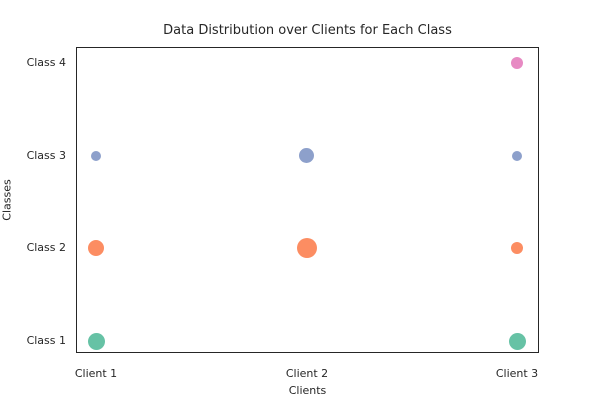  Describe the element at coordinates (46, 247) in the screenshot. I see `y-tick-class-2: Class 2` at that location.